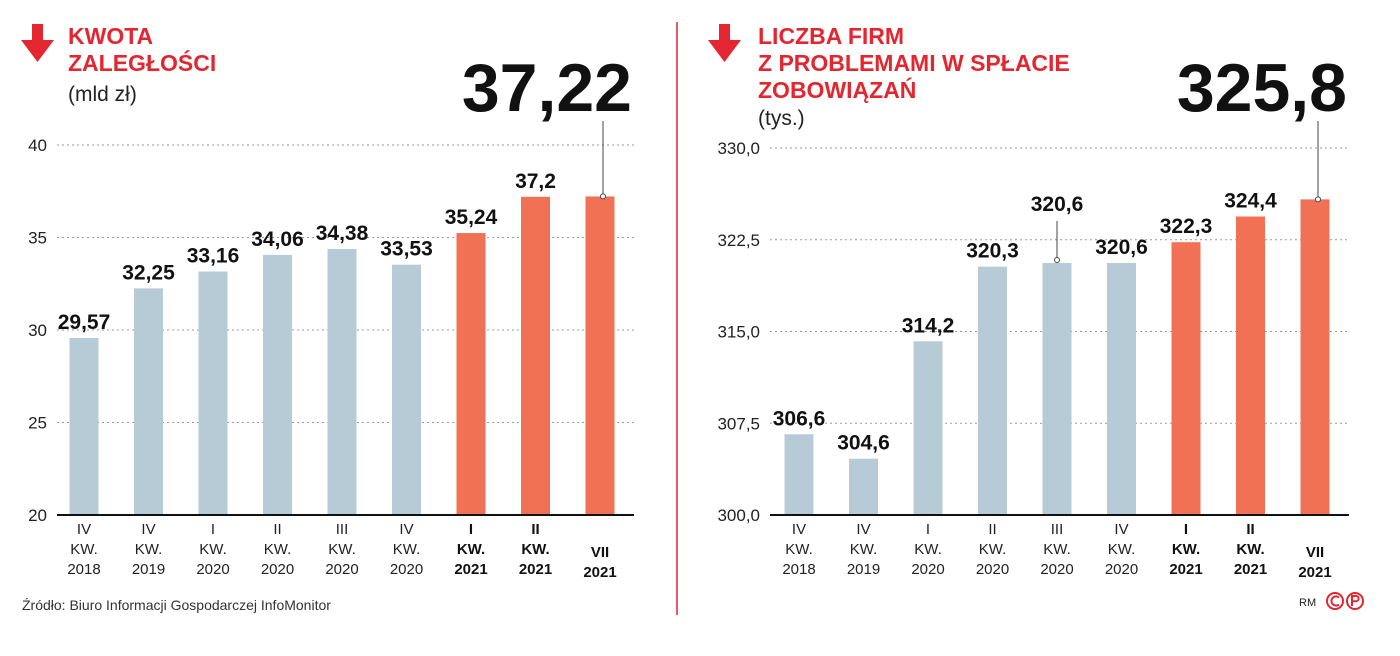 The image size is (1400, 656). I want to click on y-tick-label: 315,0, so click(738, 332).